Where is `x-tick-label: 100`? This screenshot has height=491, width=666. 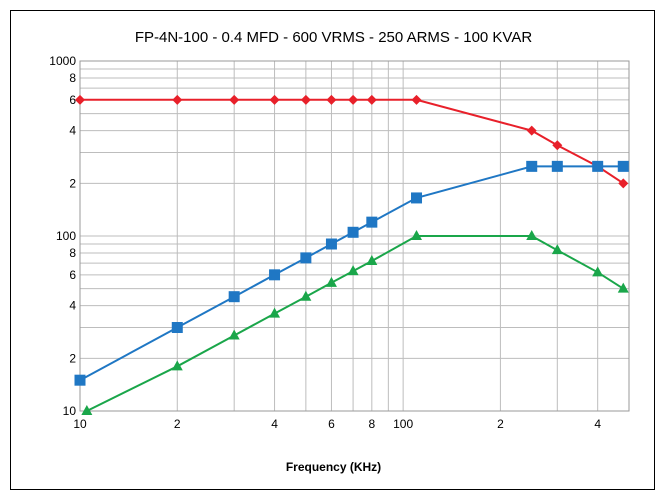
x-tick-label: 100 is located at coordinates (403, 424).